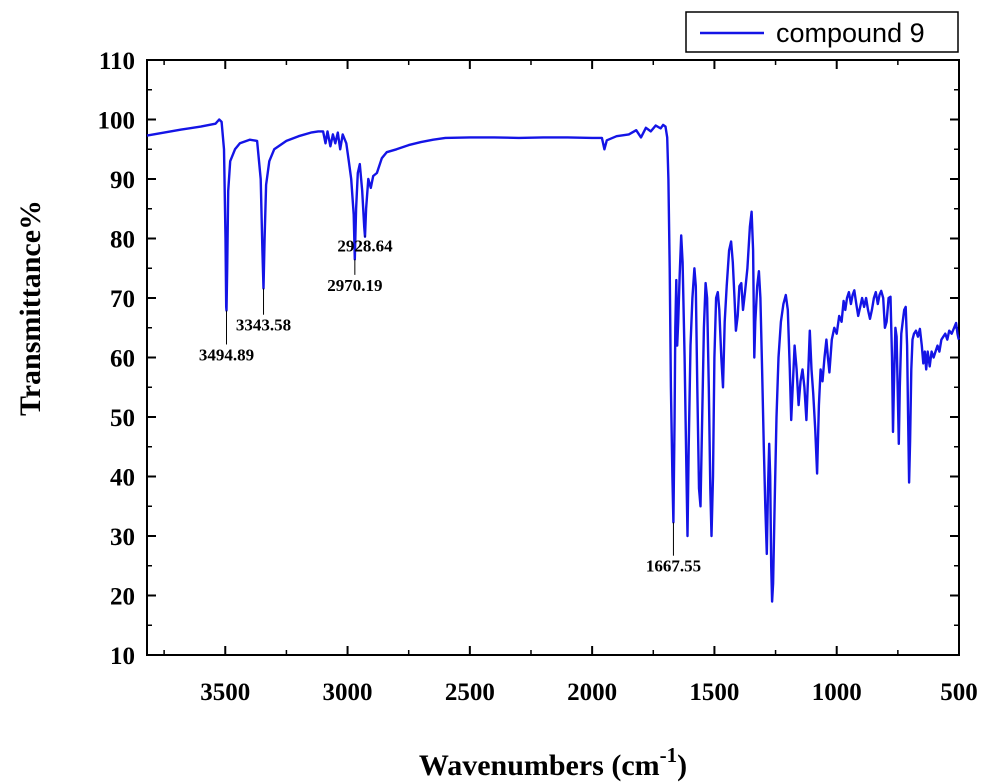 This screenshot has width=988, height=783. I want to click on y-tick-label: 60, so click(122, 359).